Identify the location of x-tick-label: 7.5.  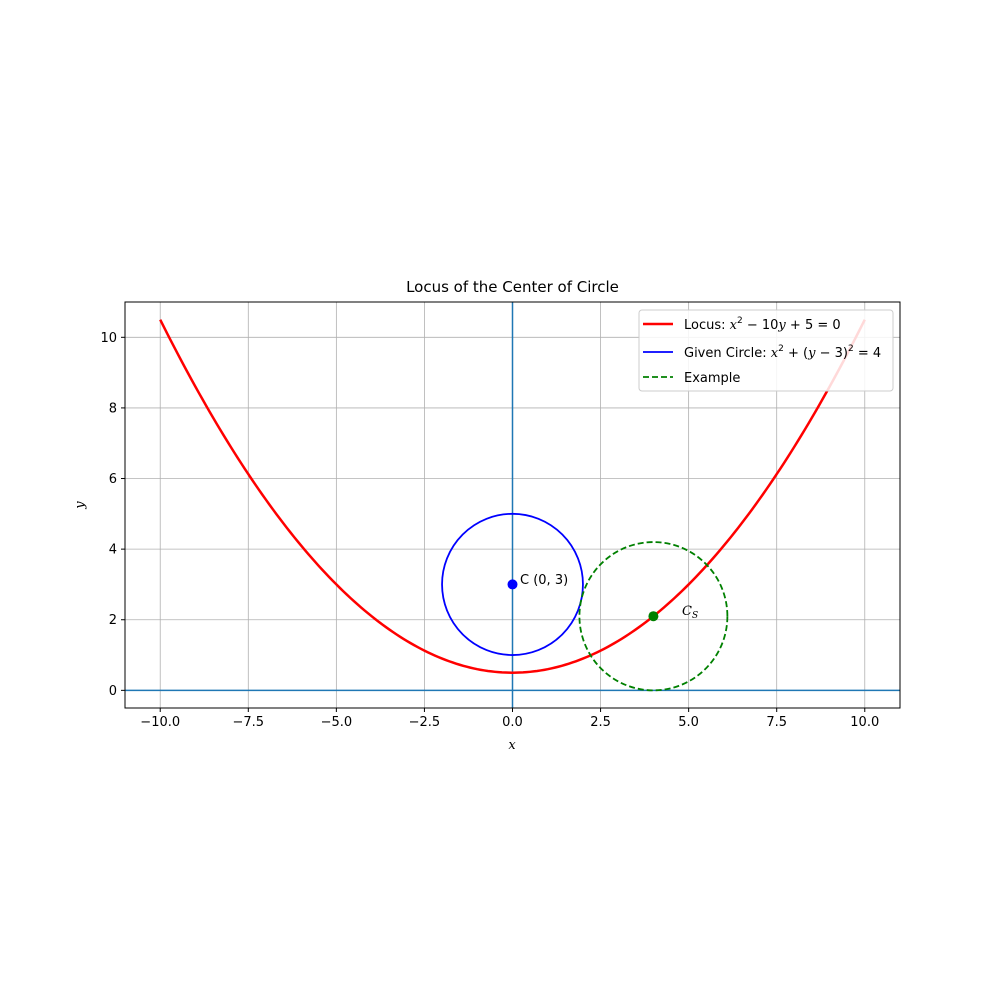
(776, 722).